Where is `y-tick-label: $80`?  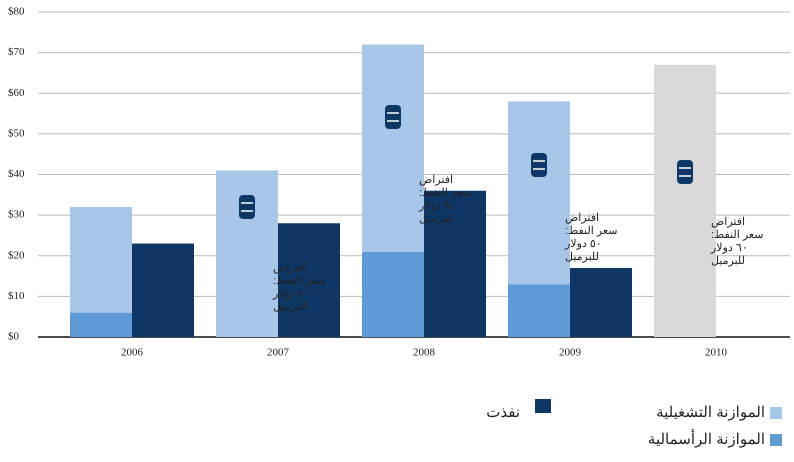 y-tick-label: $80 is located at coordinates (16, 12).